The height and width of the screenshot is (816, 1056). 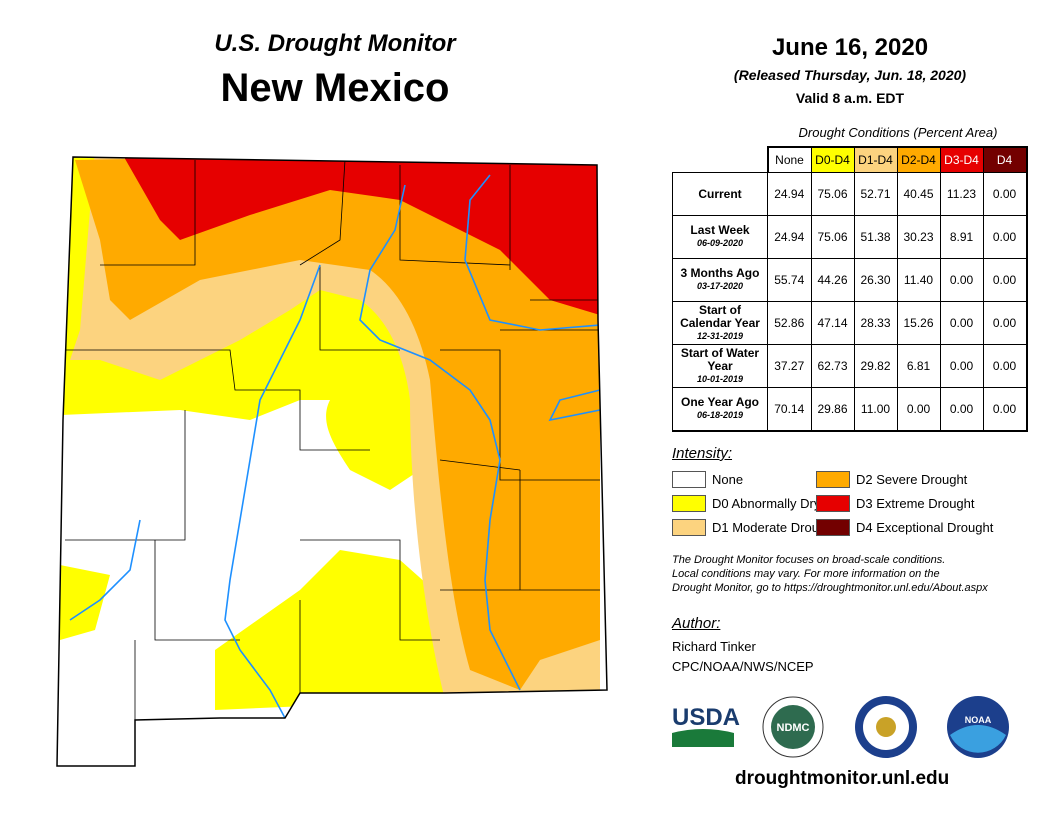 I want to click on legend-item: D0 Abnormally Dry, so click(x=746, y=503).